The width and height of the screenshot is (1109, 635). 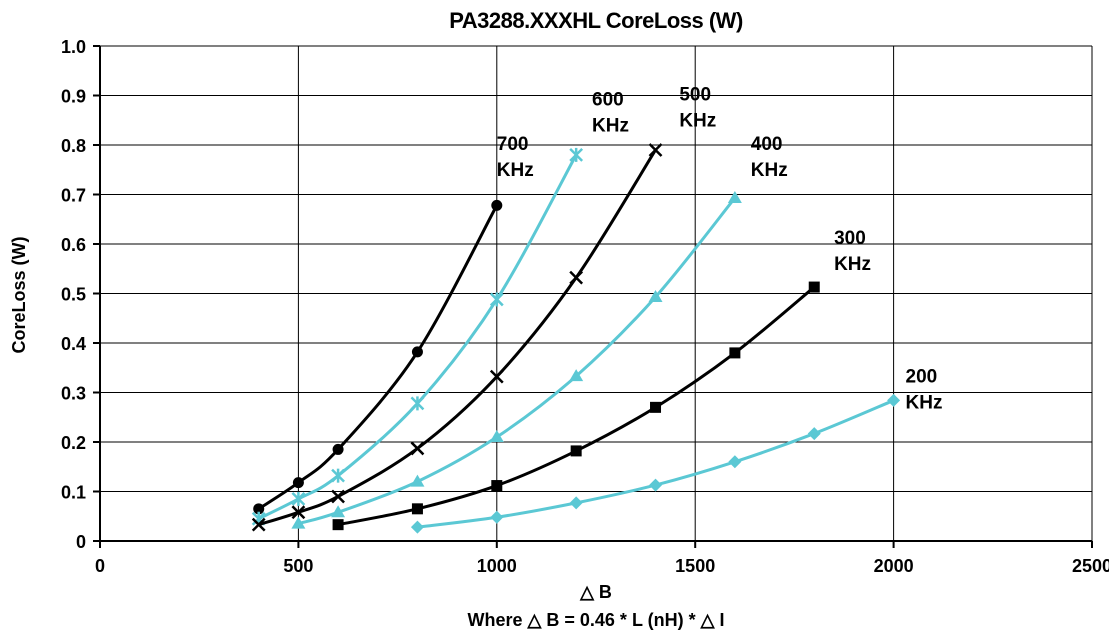 What do you see at coordinates (73, 245) in the screenshot?
I see `y-tick-label: 0.6` at bounding box center [73, 245].